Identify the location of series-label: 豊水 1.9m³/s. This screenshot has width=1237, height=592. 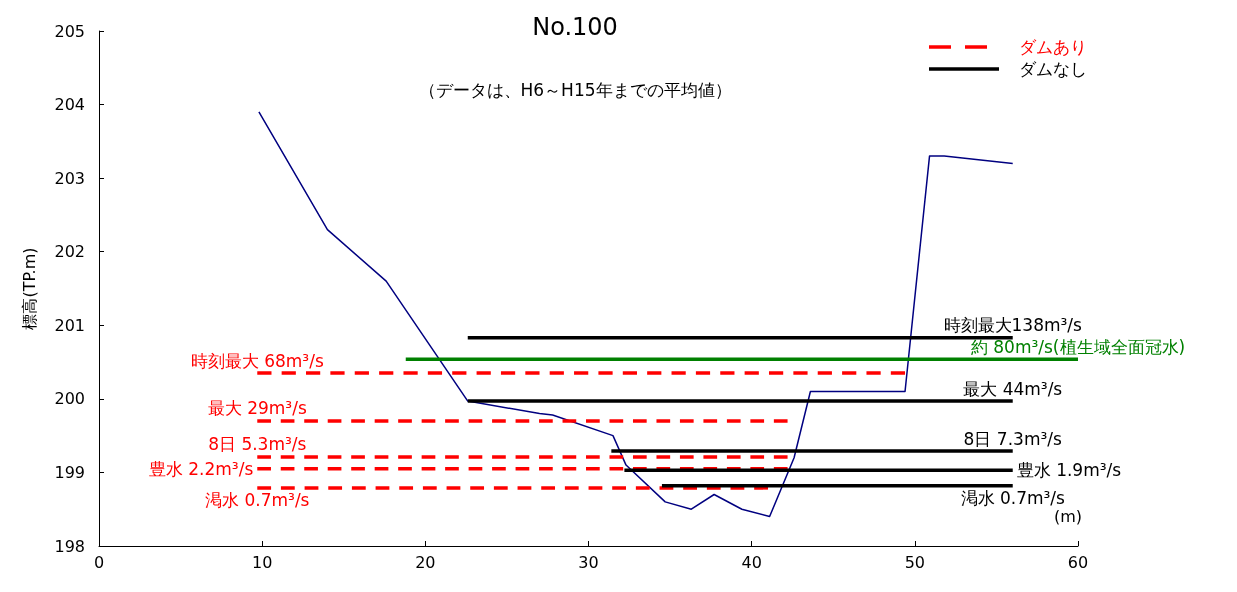
(1069, 470).